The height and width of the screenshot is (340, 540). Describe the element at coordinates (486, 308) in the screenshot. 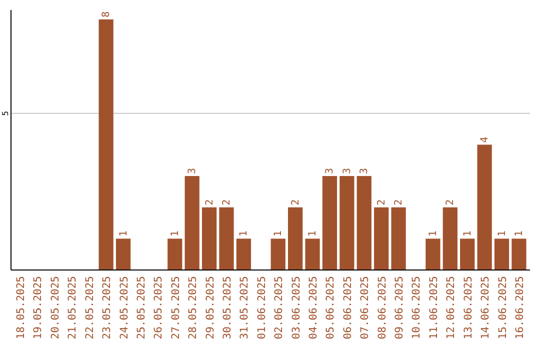

I see `x-tick-label: 14.06.2025` at that location.